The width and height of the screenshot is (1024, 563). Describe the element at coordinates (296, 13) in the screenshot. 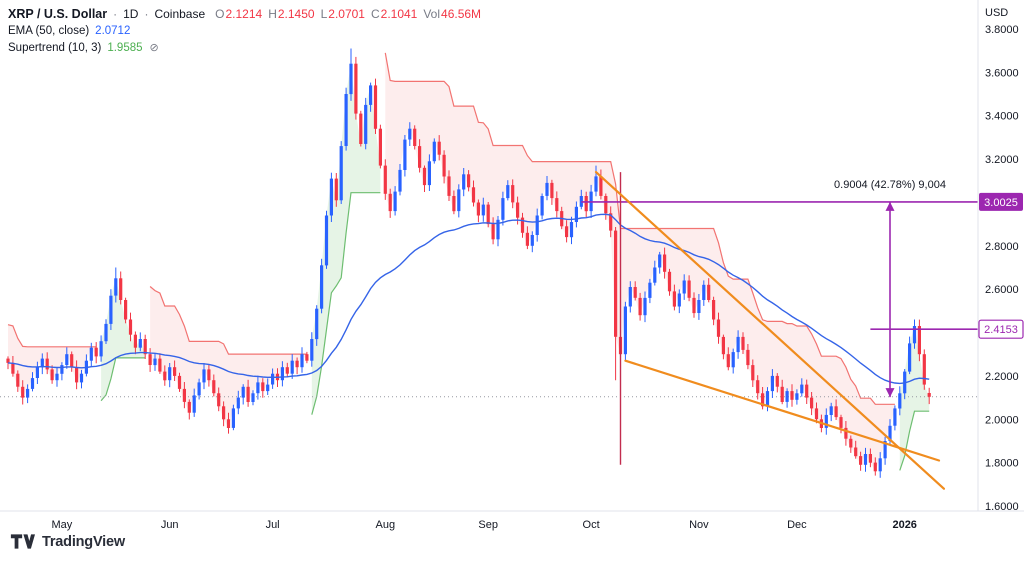

I see `ohlc-high-value: 2.1450` at that location.